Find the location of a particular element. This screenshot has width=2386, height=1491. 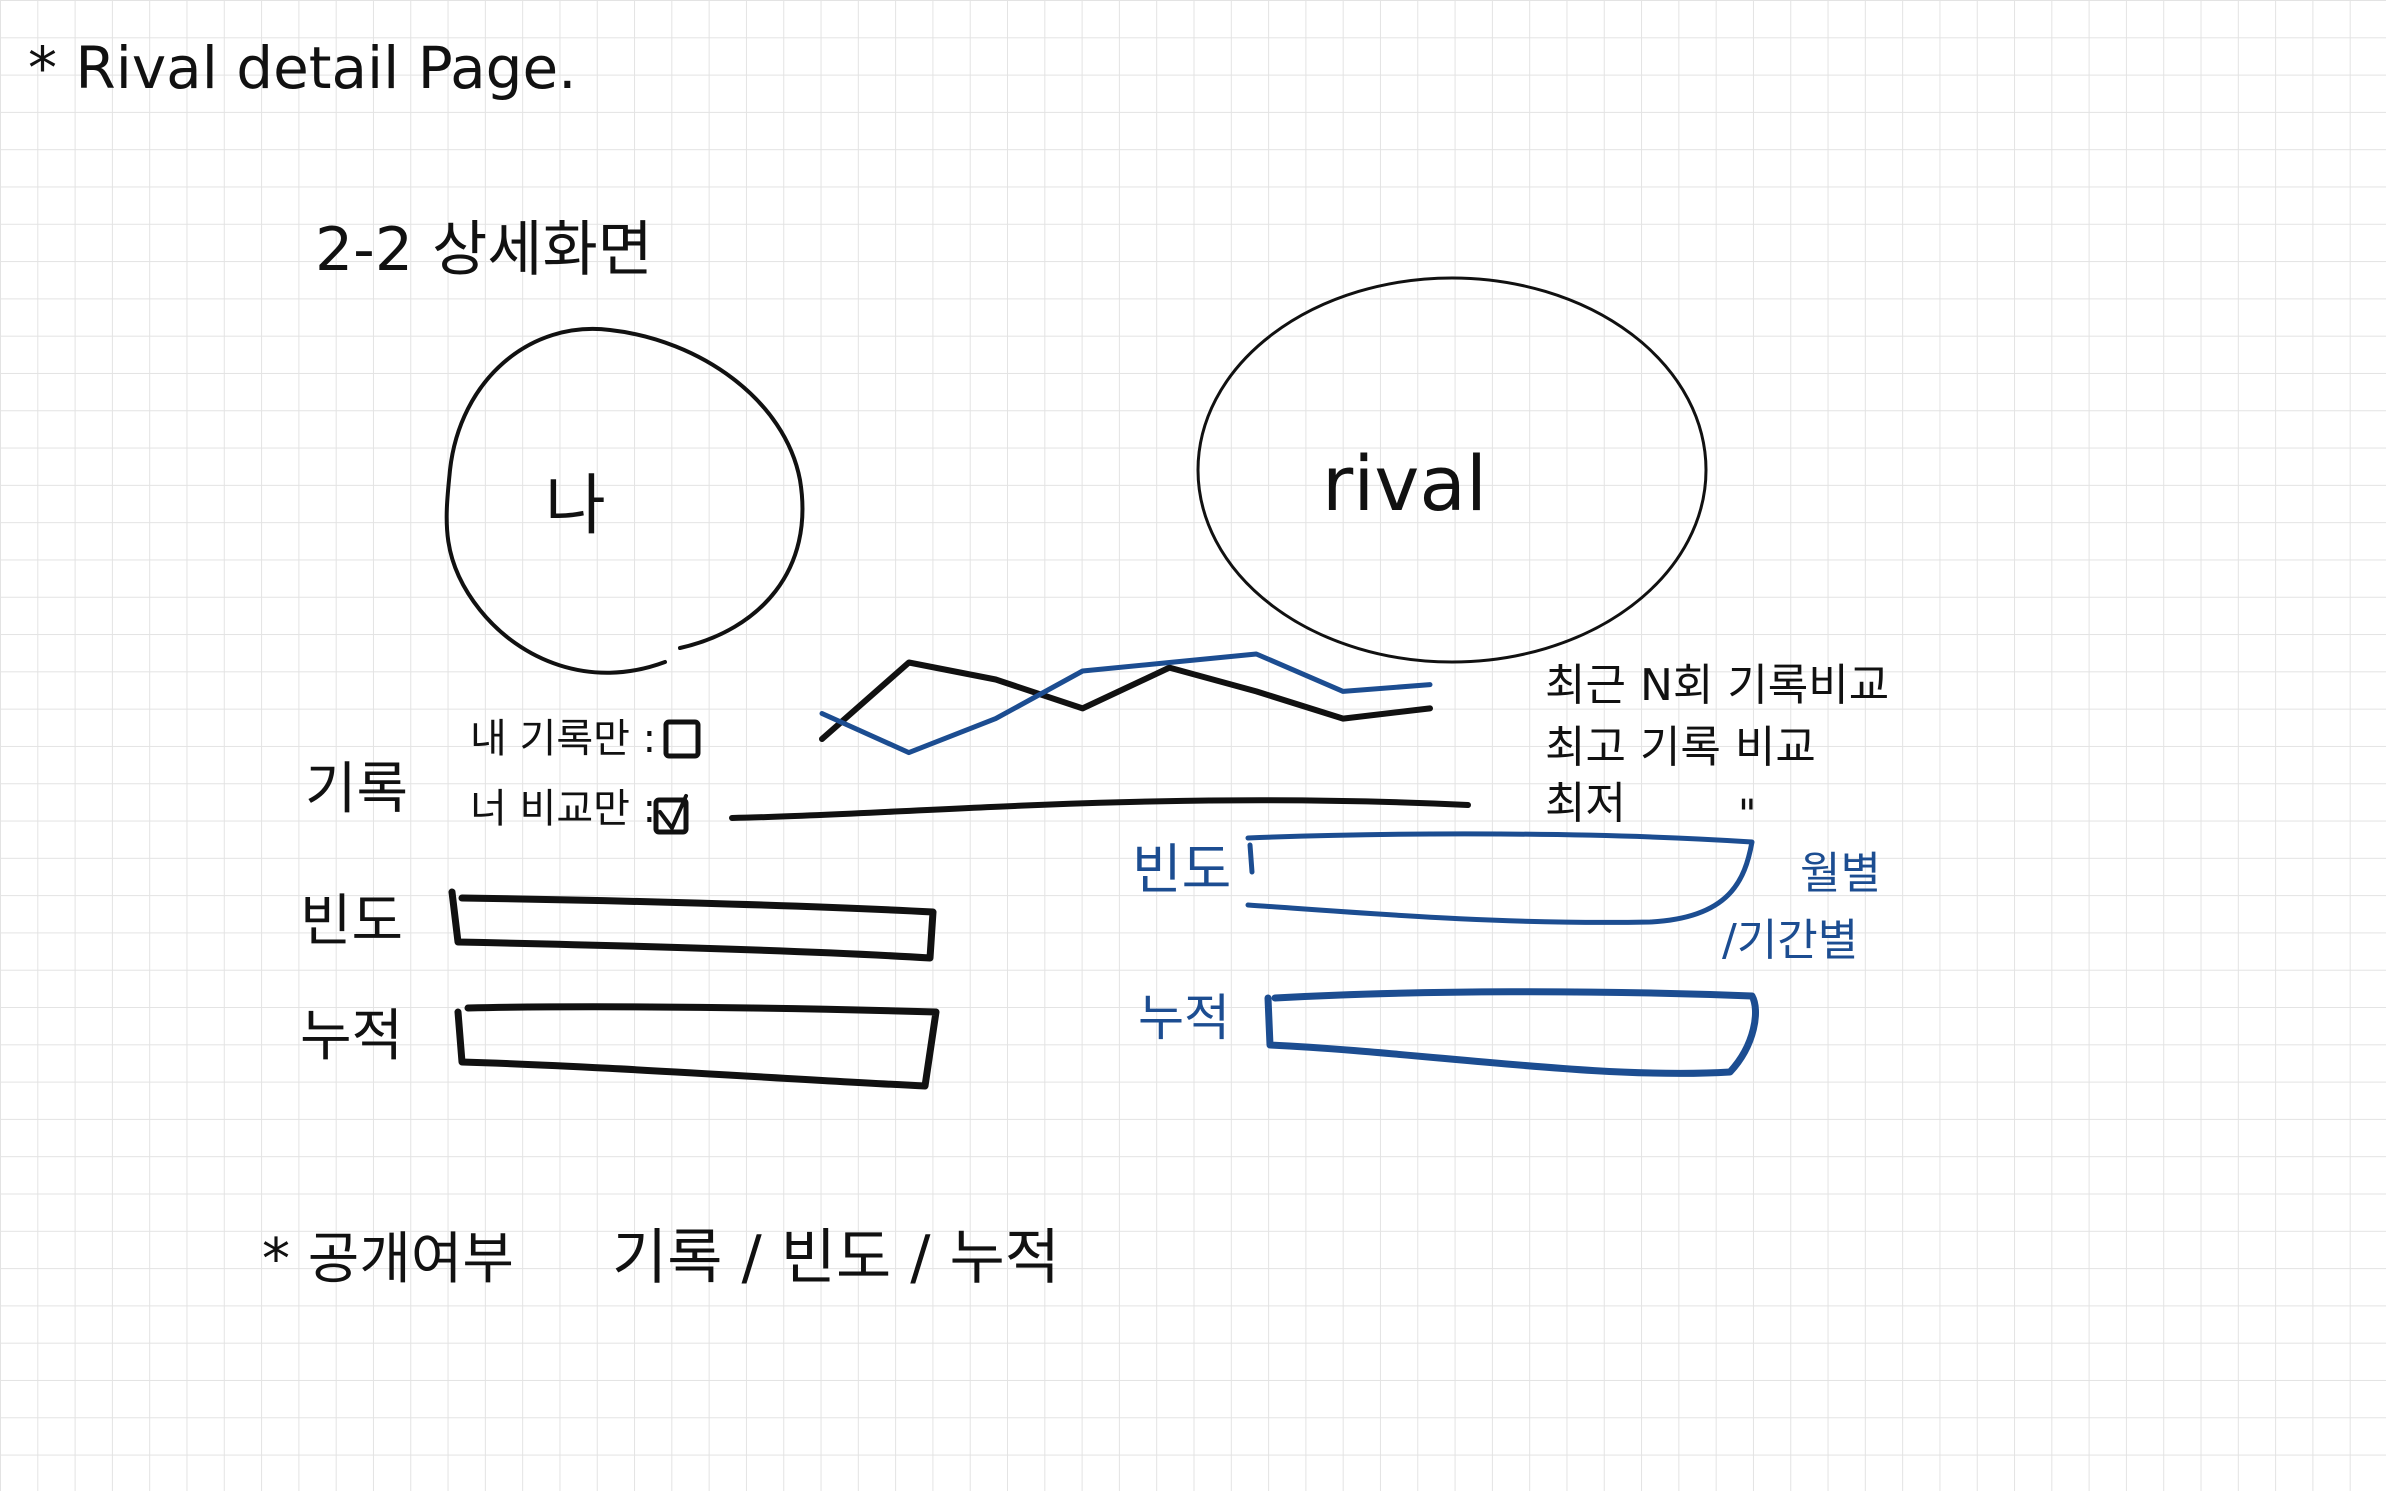

my-avatar-circle is located at coordinates (624, 500).